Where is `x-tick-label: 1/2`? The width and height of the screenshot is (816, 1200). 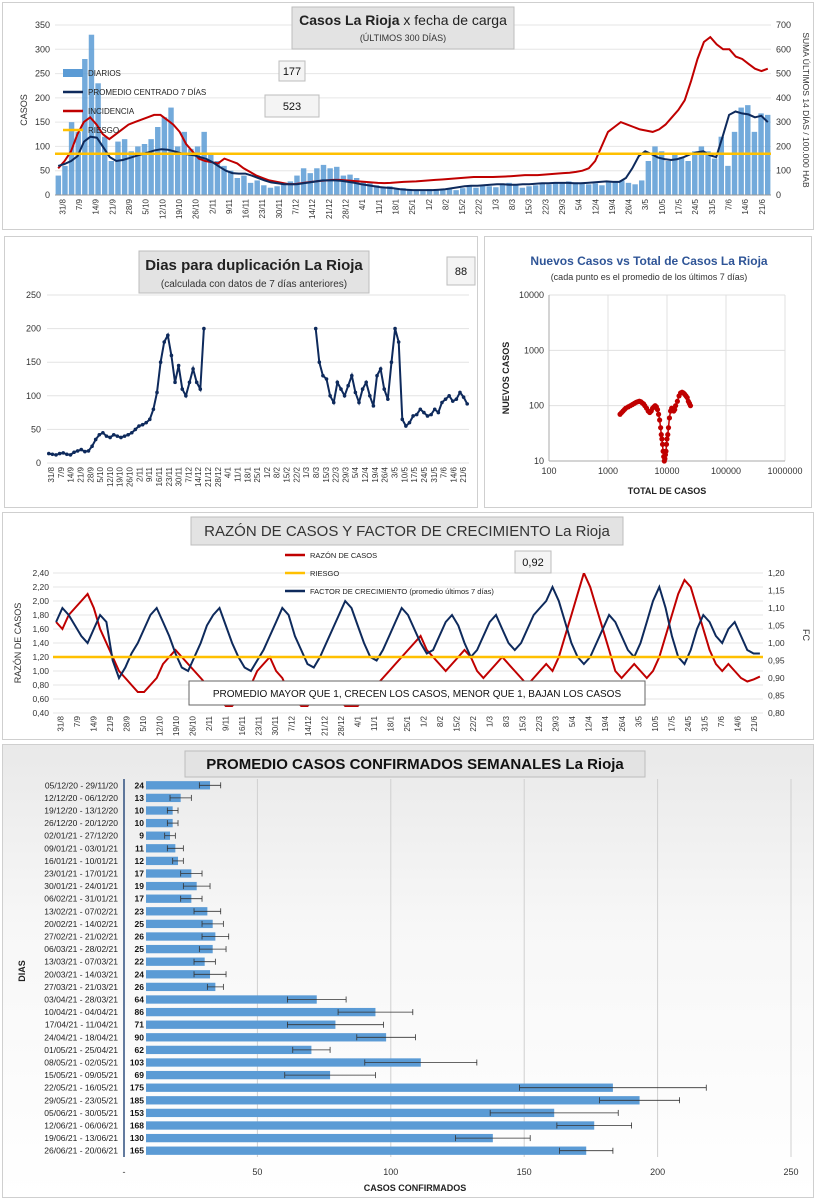 x-tick-label: 1/2 is located at coordinates (424, 721).